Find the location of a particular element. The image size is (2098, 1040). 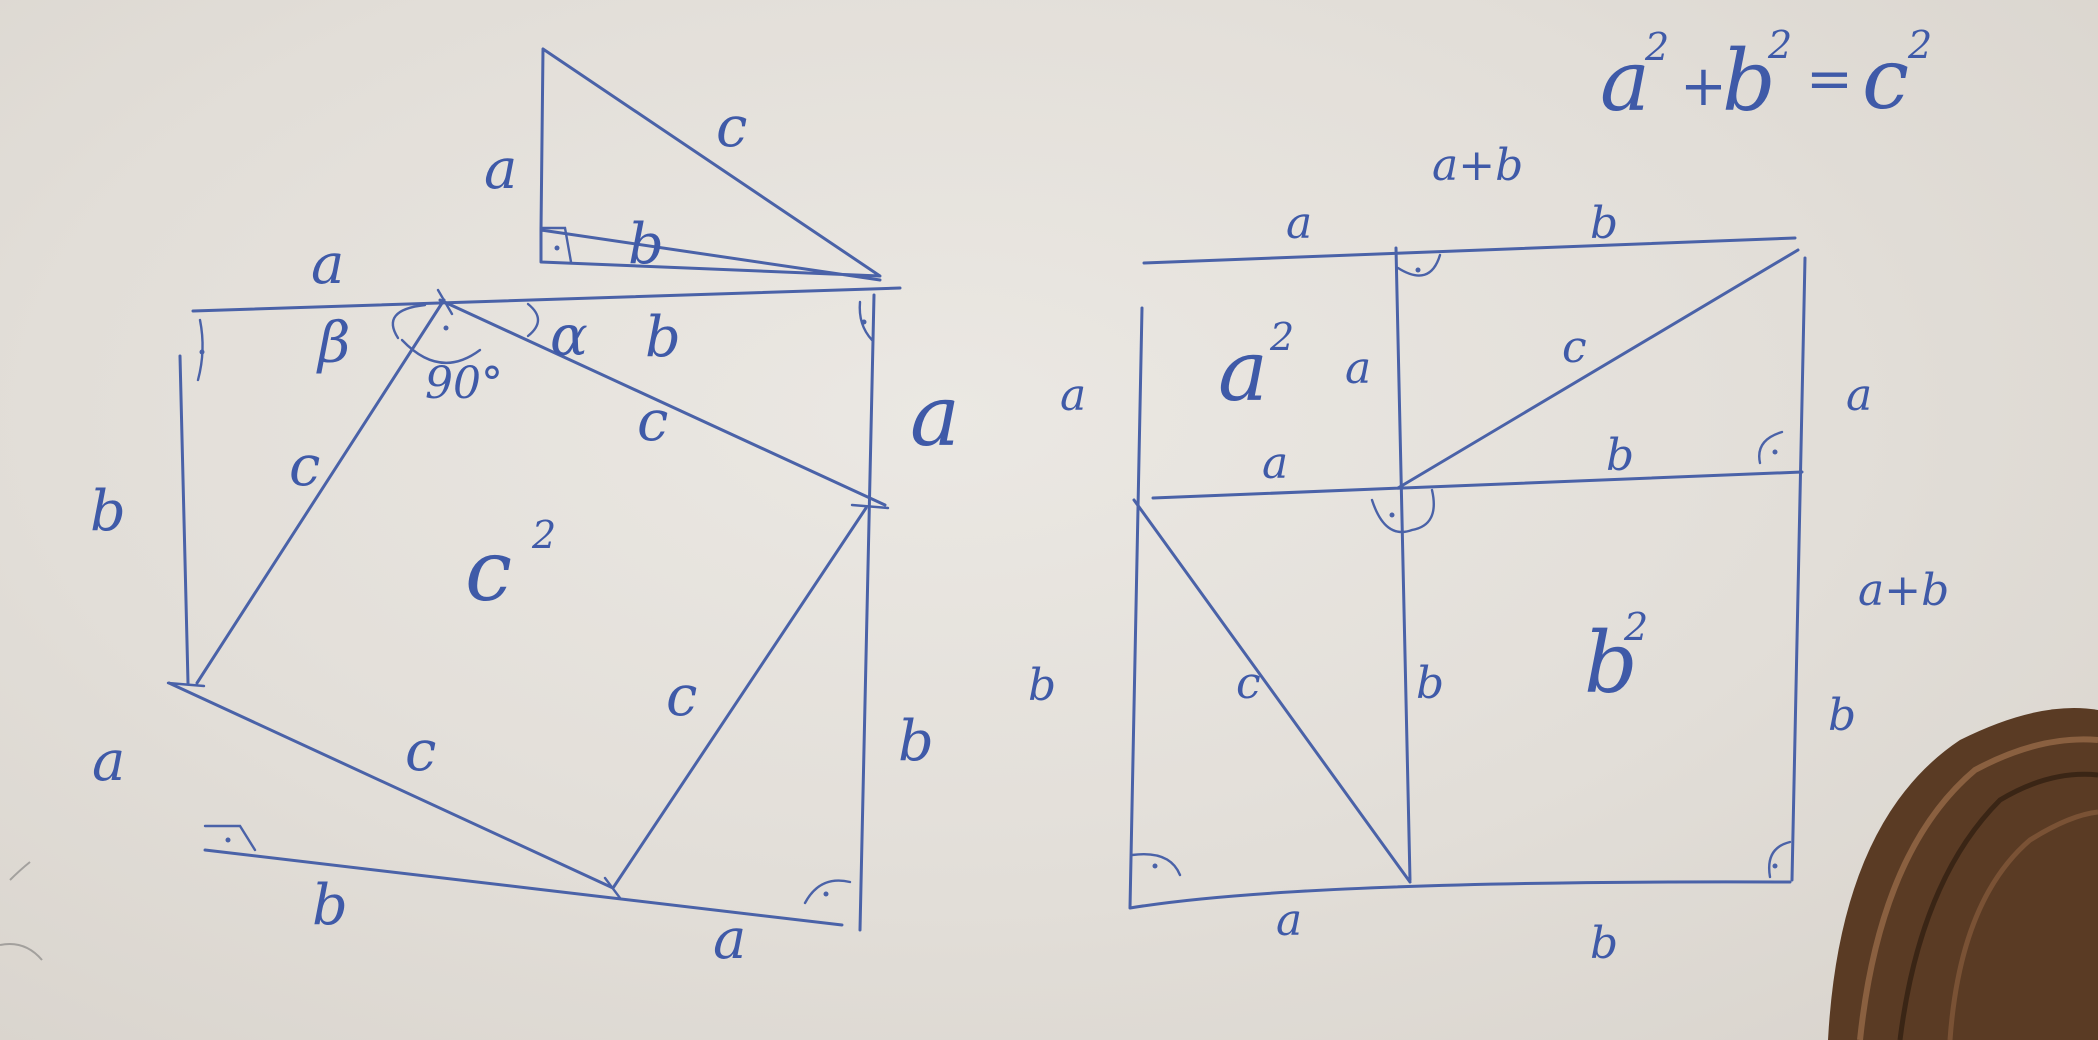

formula-exp-a: 2 is located at coordinates (1656, 47).